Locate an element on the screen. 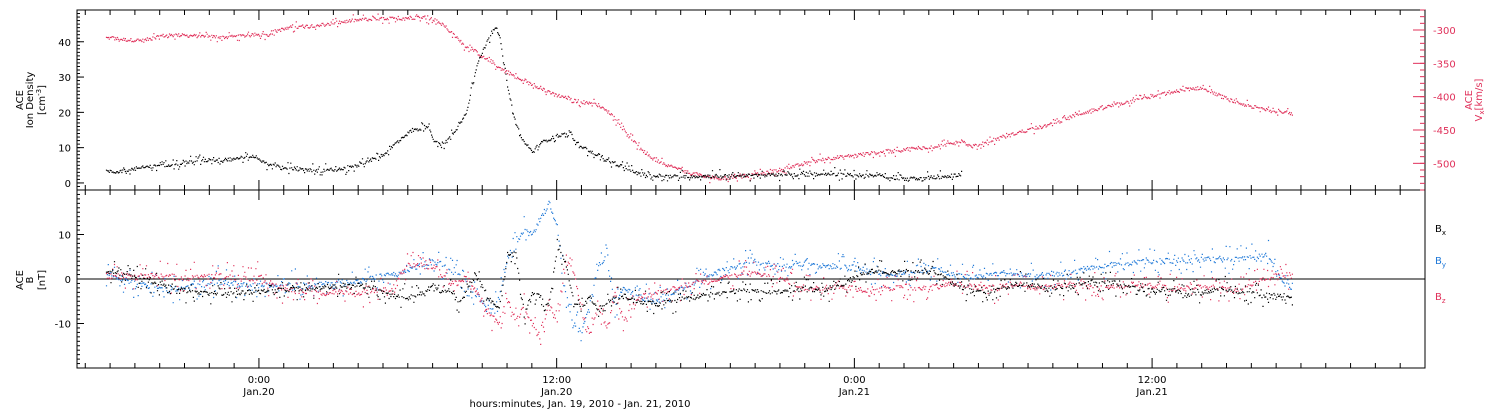 Image resolution: width=1500 pixels, height=410 pixels. vx-label-unit: [km/s] is located at coordinates (1479, 94).